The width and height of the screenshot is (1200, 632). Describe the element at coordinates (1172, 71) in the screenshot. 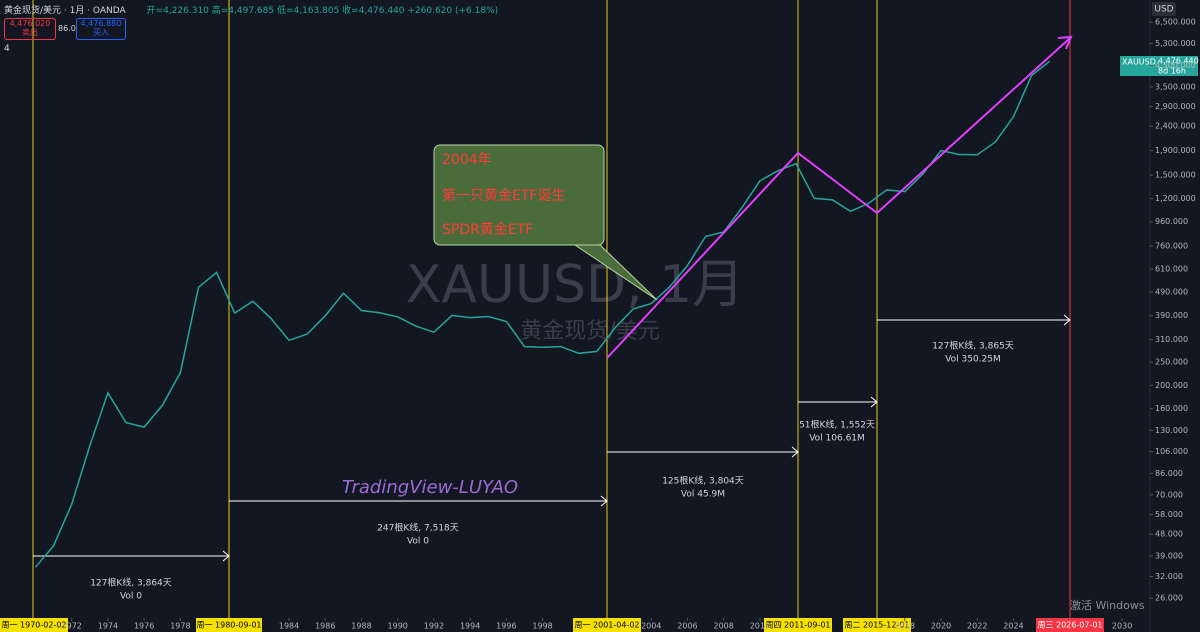

I see `tag-countdown: 8d 16h` at that location.